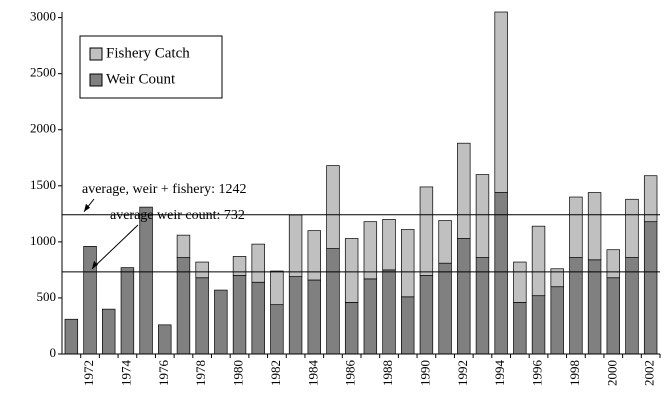 Image resolution: width=667 pixels, height=400 pixels. What do you see at coordinates (424, 373) in the screenshot?
I see `x-tick-label: 1990` at bounding box center [424, 373].